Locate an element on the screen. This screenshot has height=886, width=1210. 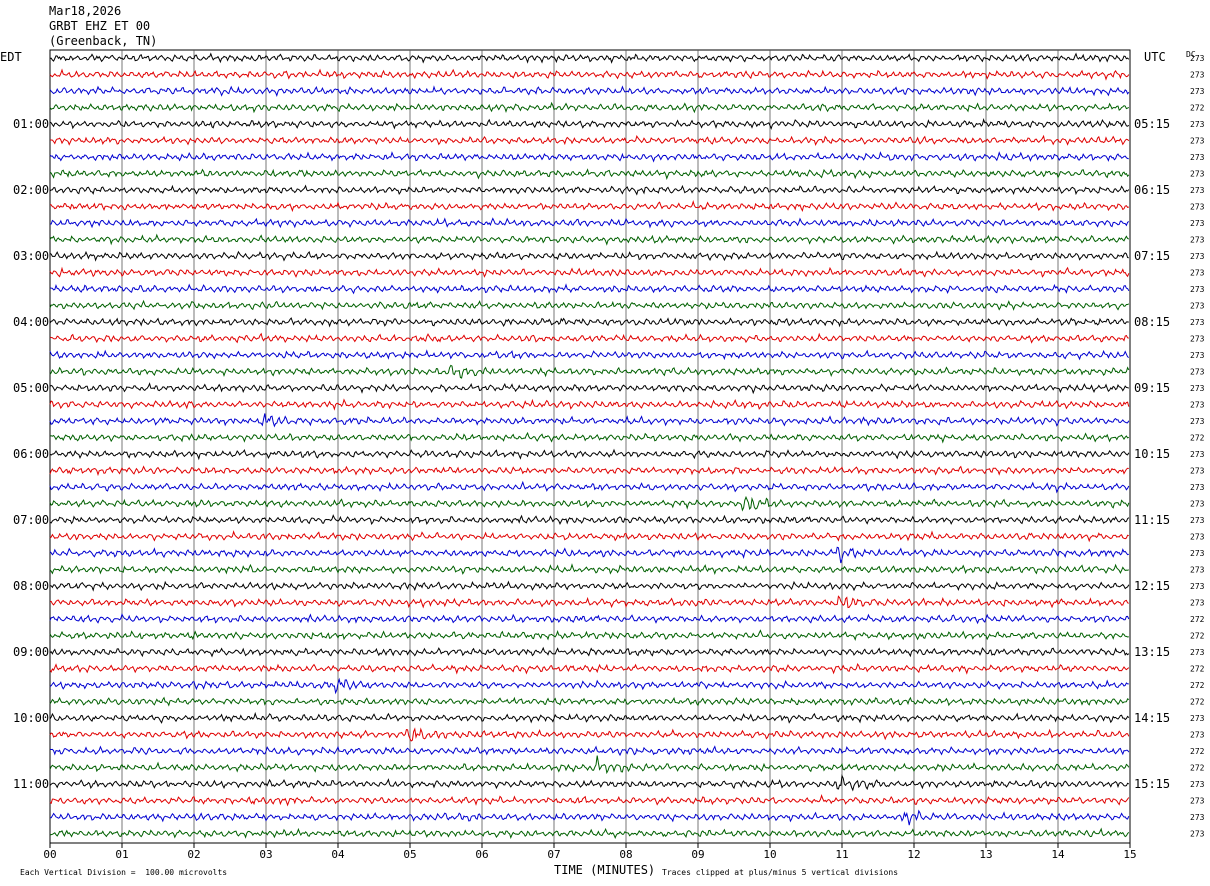
x-tick-label: 06 is located at coordinates (481, 854).